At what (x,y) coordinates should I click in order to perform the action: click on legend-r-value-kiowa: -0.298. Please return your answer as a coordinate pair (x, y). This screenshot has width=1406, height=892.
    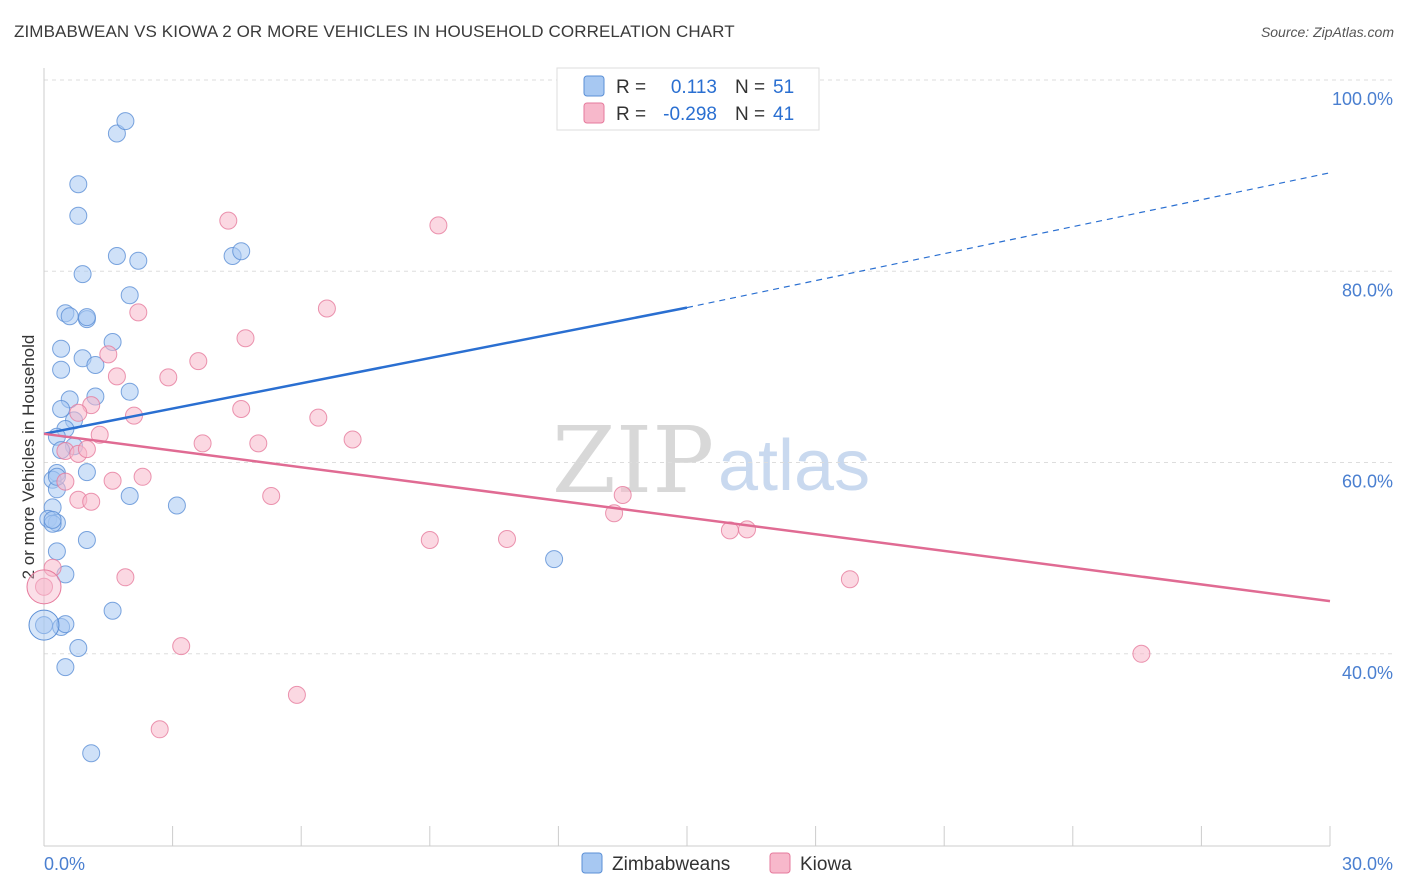
    Looking at the image, I should click on (690, 114).